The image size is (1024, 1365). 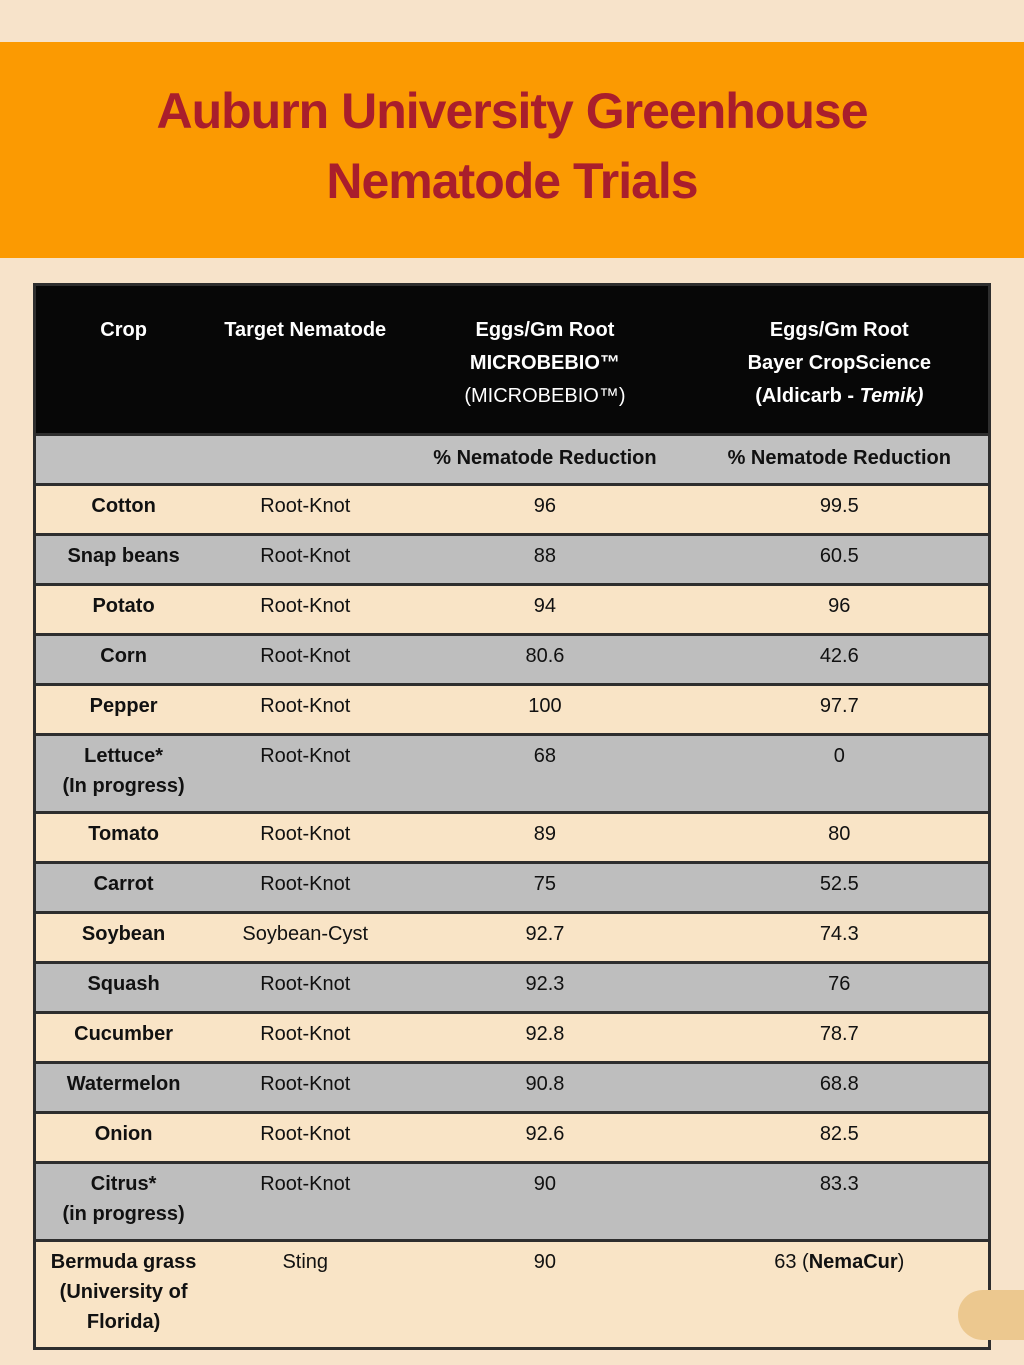 I want to click on bayer-value-cell: 68.8, so click(x=840, y=1087).